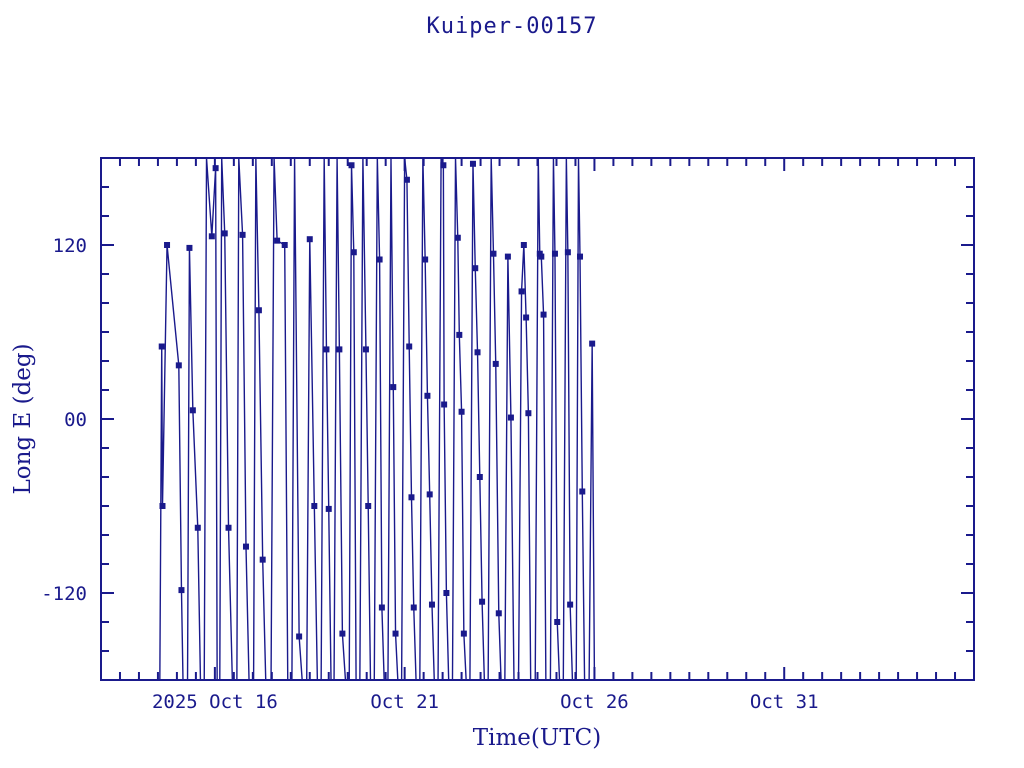  What do you see at coordinates (64, 594) in the screenshot?
I see `y-tick-label: -120` at bounding box center [64, 594].